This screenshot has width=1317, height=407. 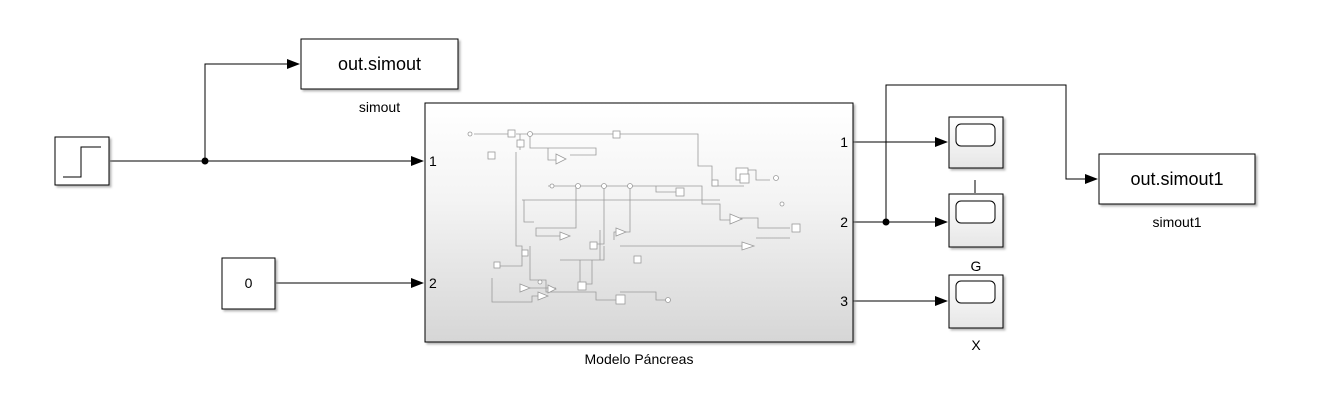 I want to click on step-icon, so click(x=82, y=162).